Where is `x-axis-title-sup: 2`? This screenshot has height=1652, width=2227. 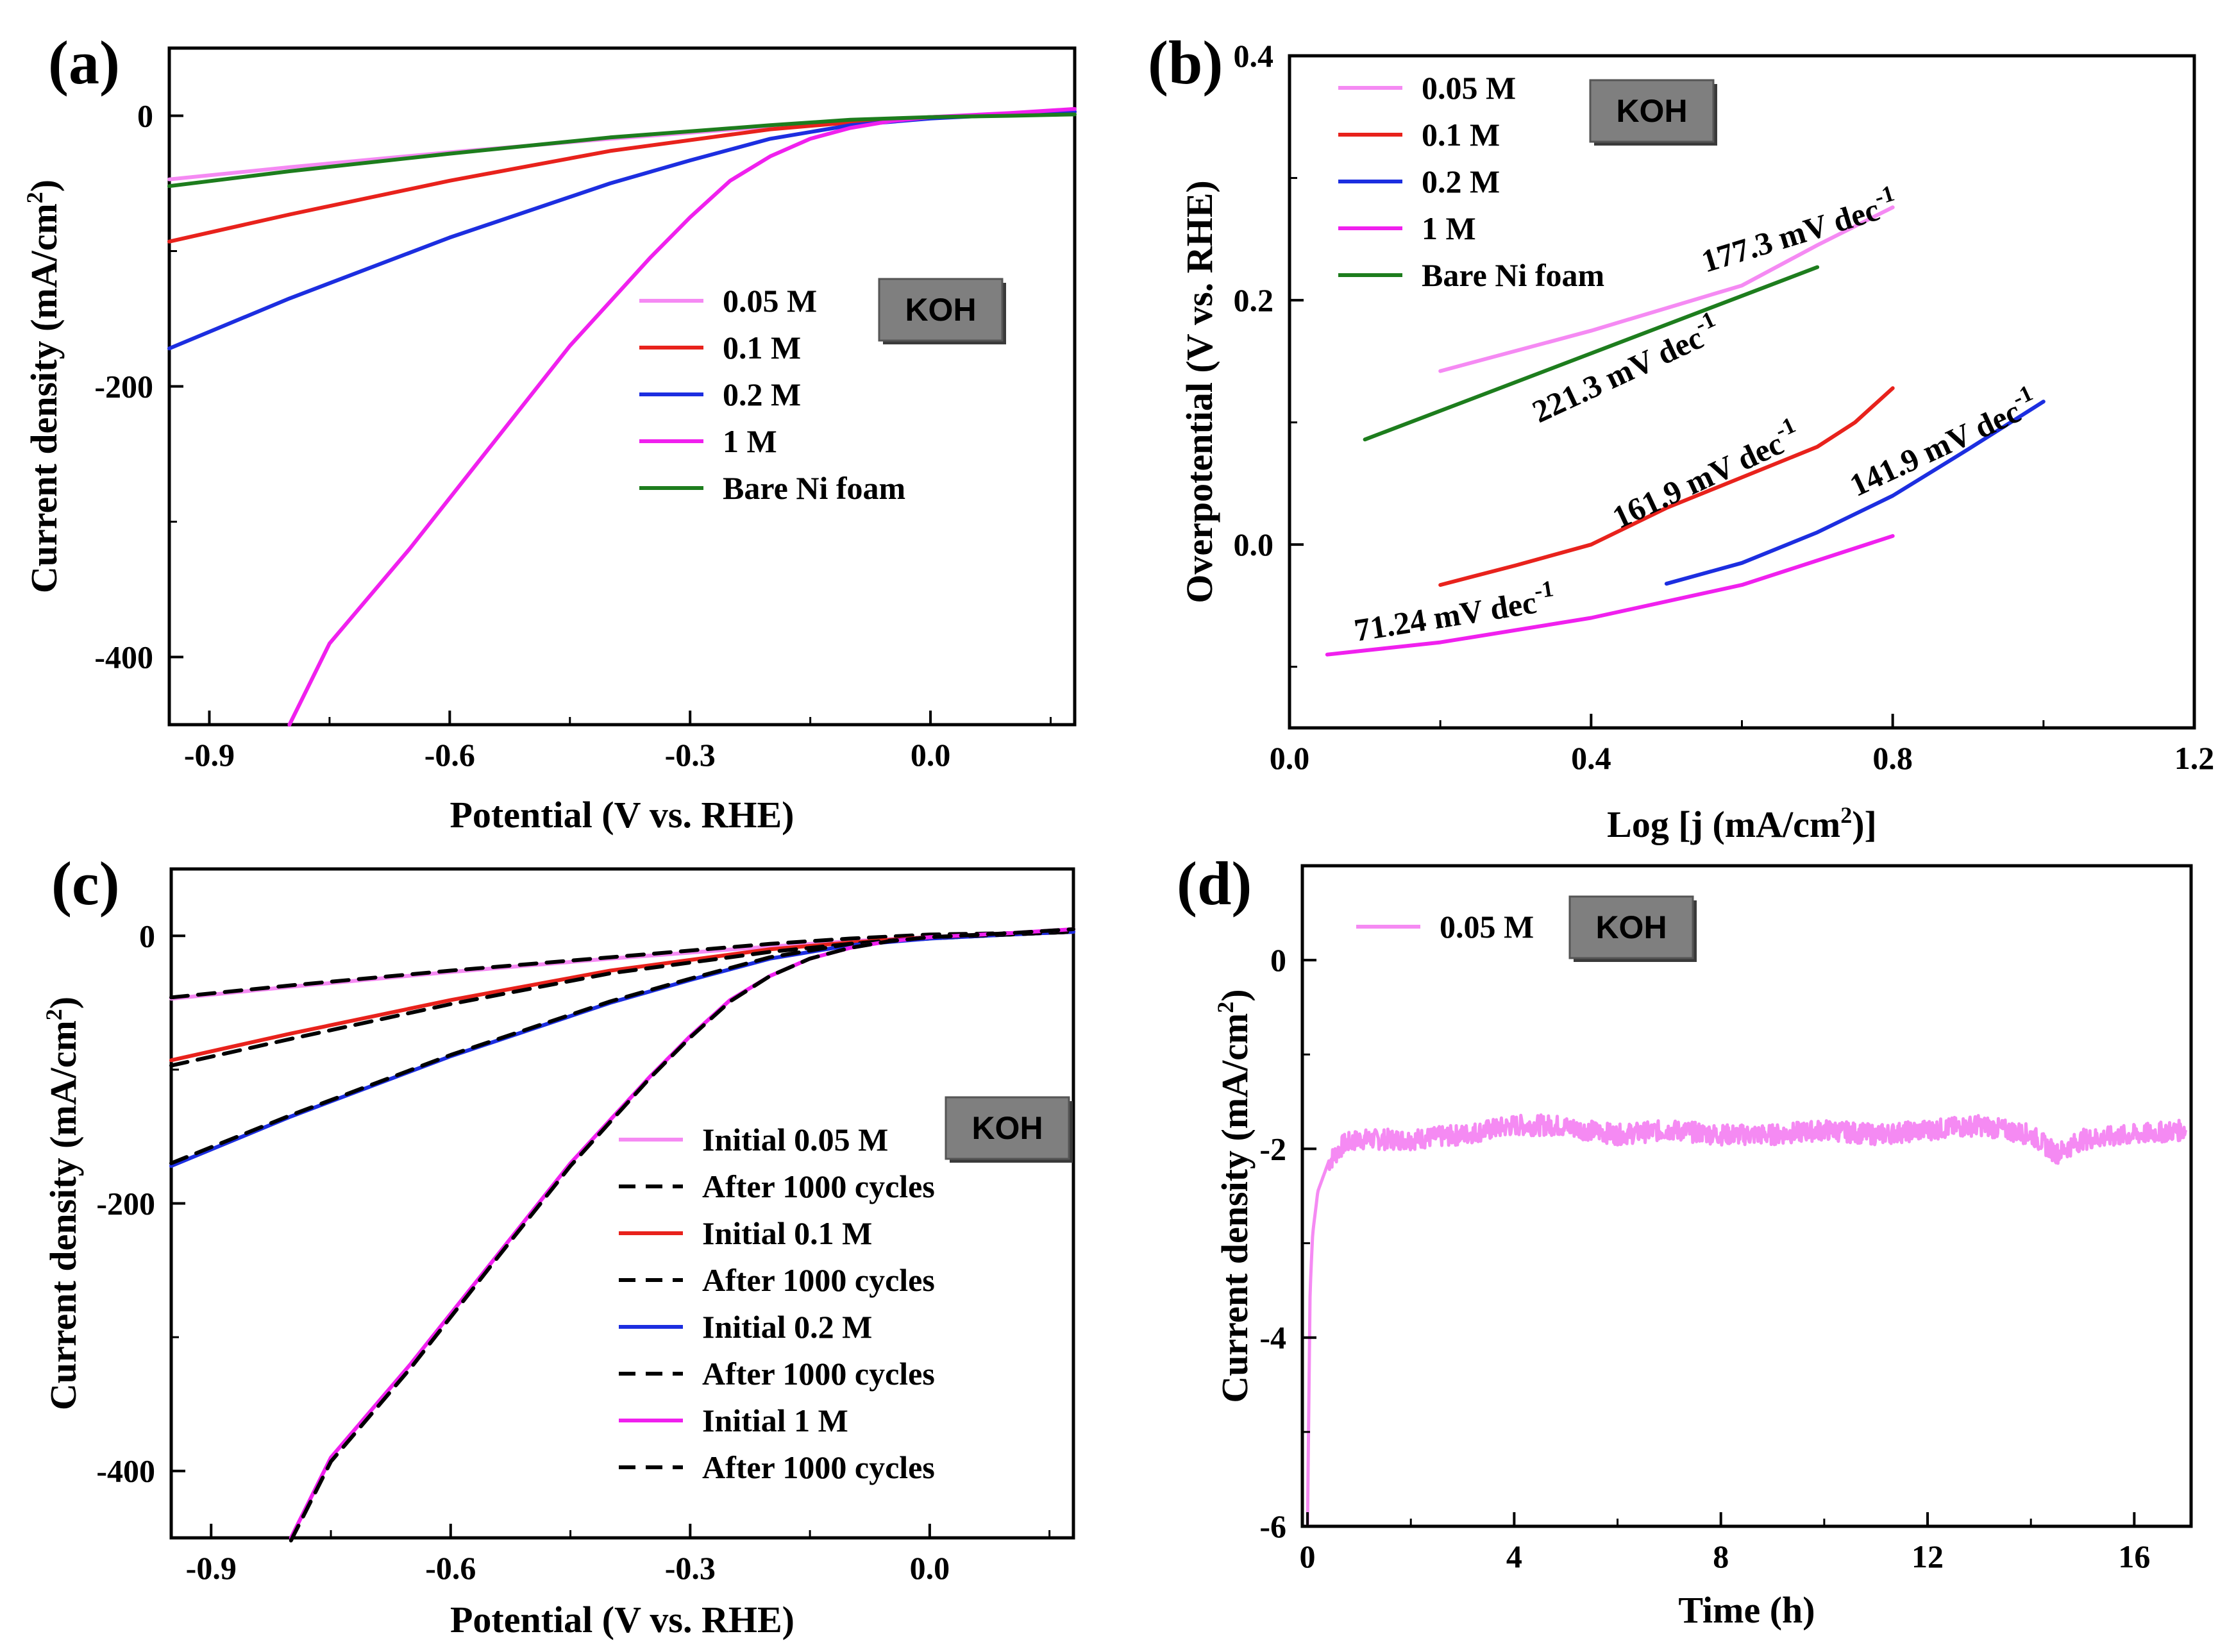
x-axis-title-sup: 2 is located at coordinates (1846, 815).